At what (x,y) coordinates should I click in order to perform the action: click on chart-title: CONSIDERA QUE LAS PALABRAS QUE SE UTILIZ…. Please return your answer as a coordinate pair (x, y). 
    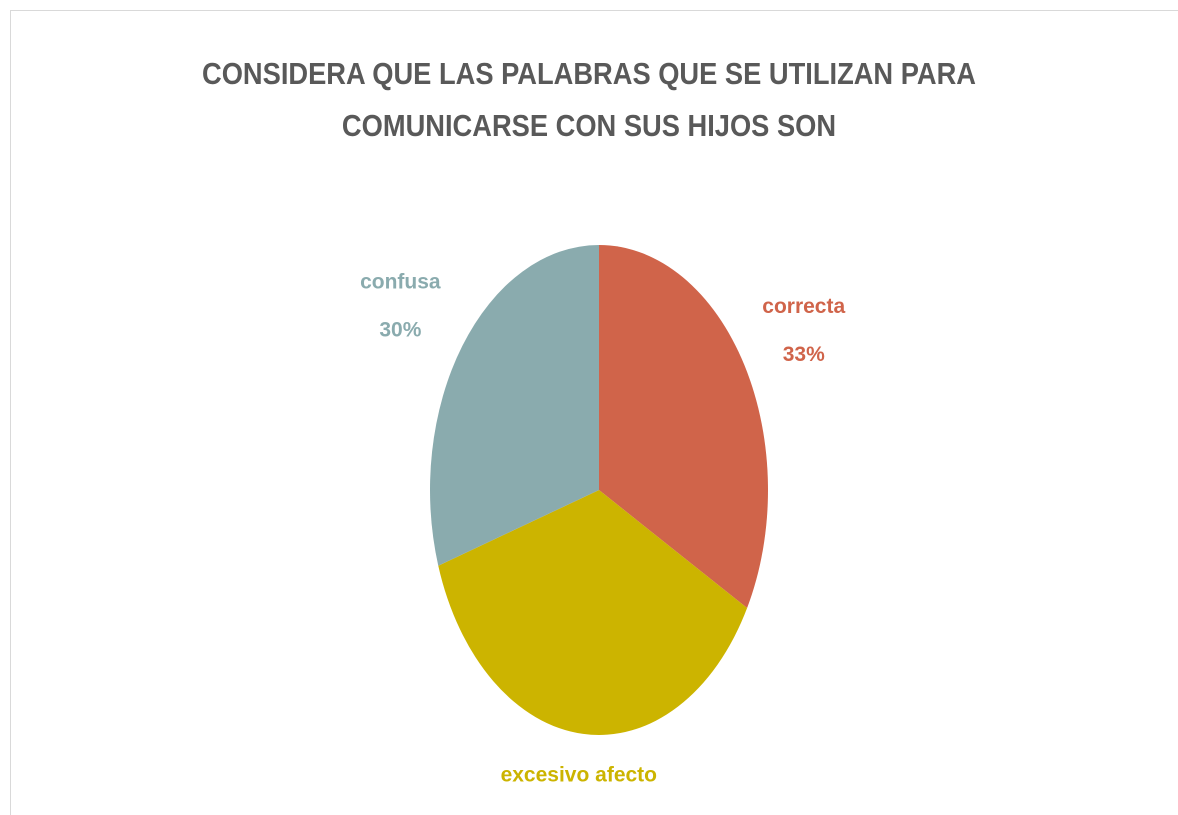
    Looking at the image, I should click on (589, 99).